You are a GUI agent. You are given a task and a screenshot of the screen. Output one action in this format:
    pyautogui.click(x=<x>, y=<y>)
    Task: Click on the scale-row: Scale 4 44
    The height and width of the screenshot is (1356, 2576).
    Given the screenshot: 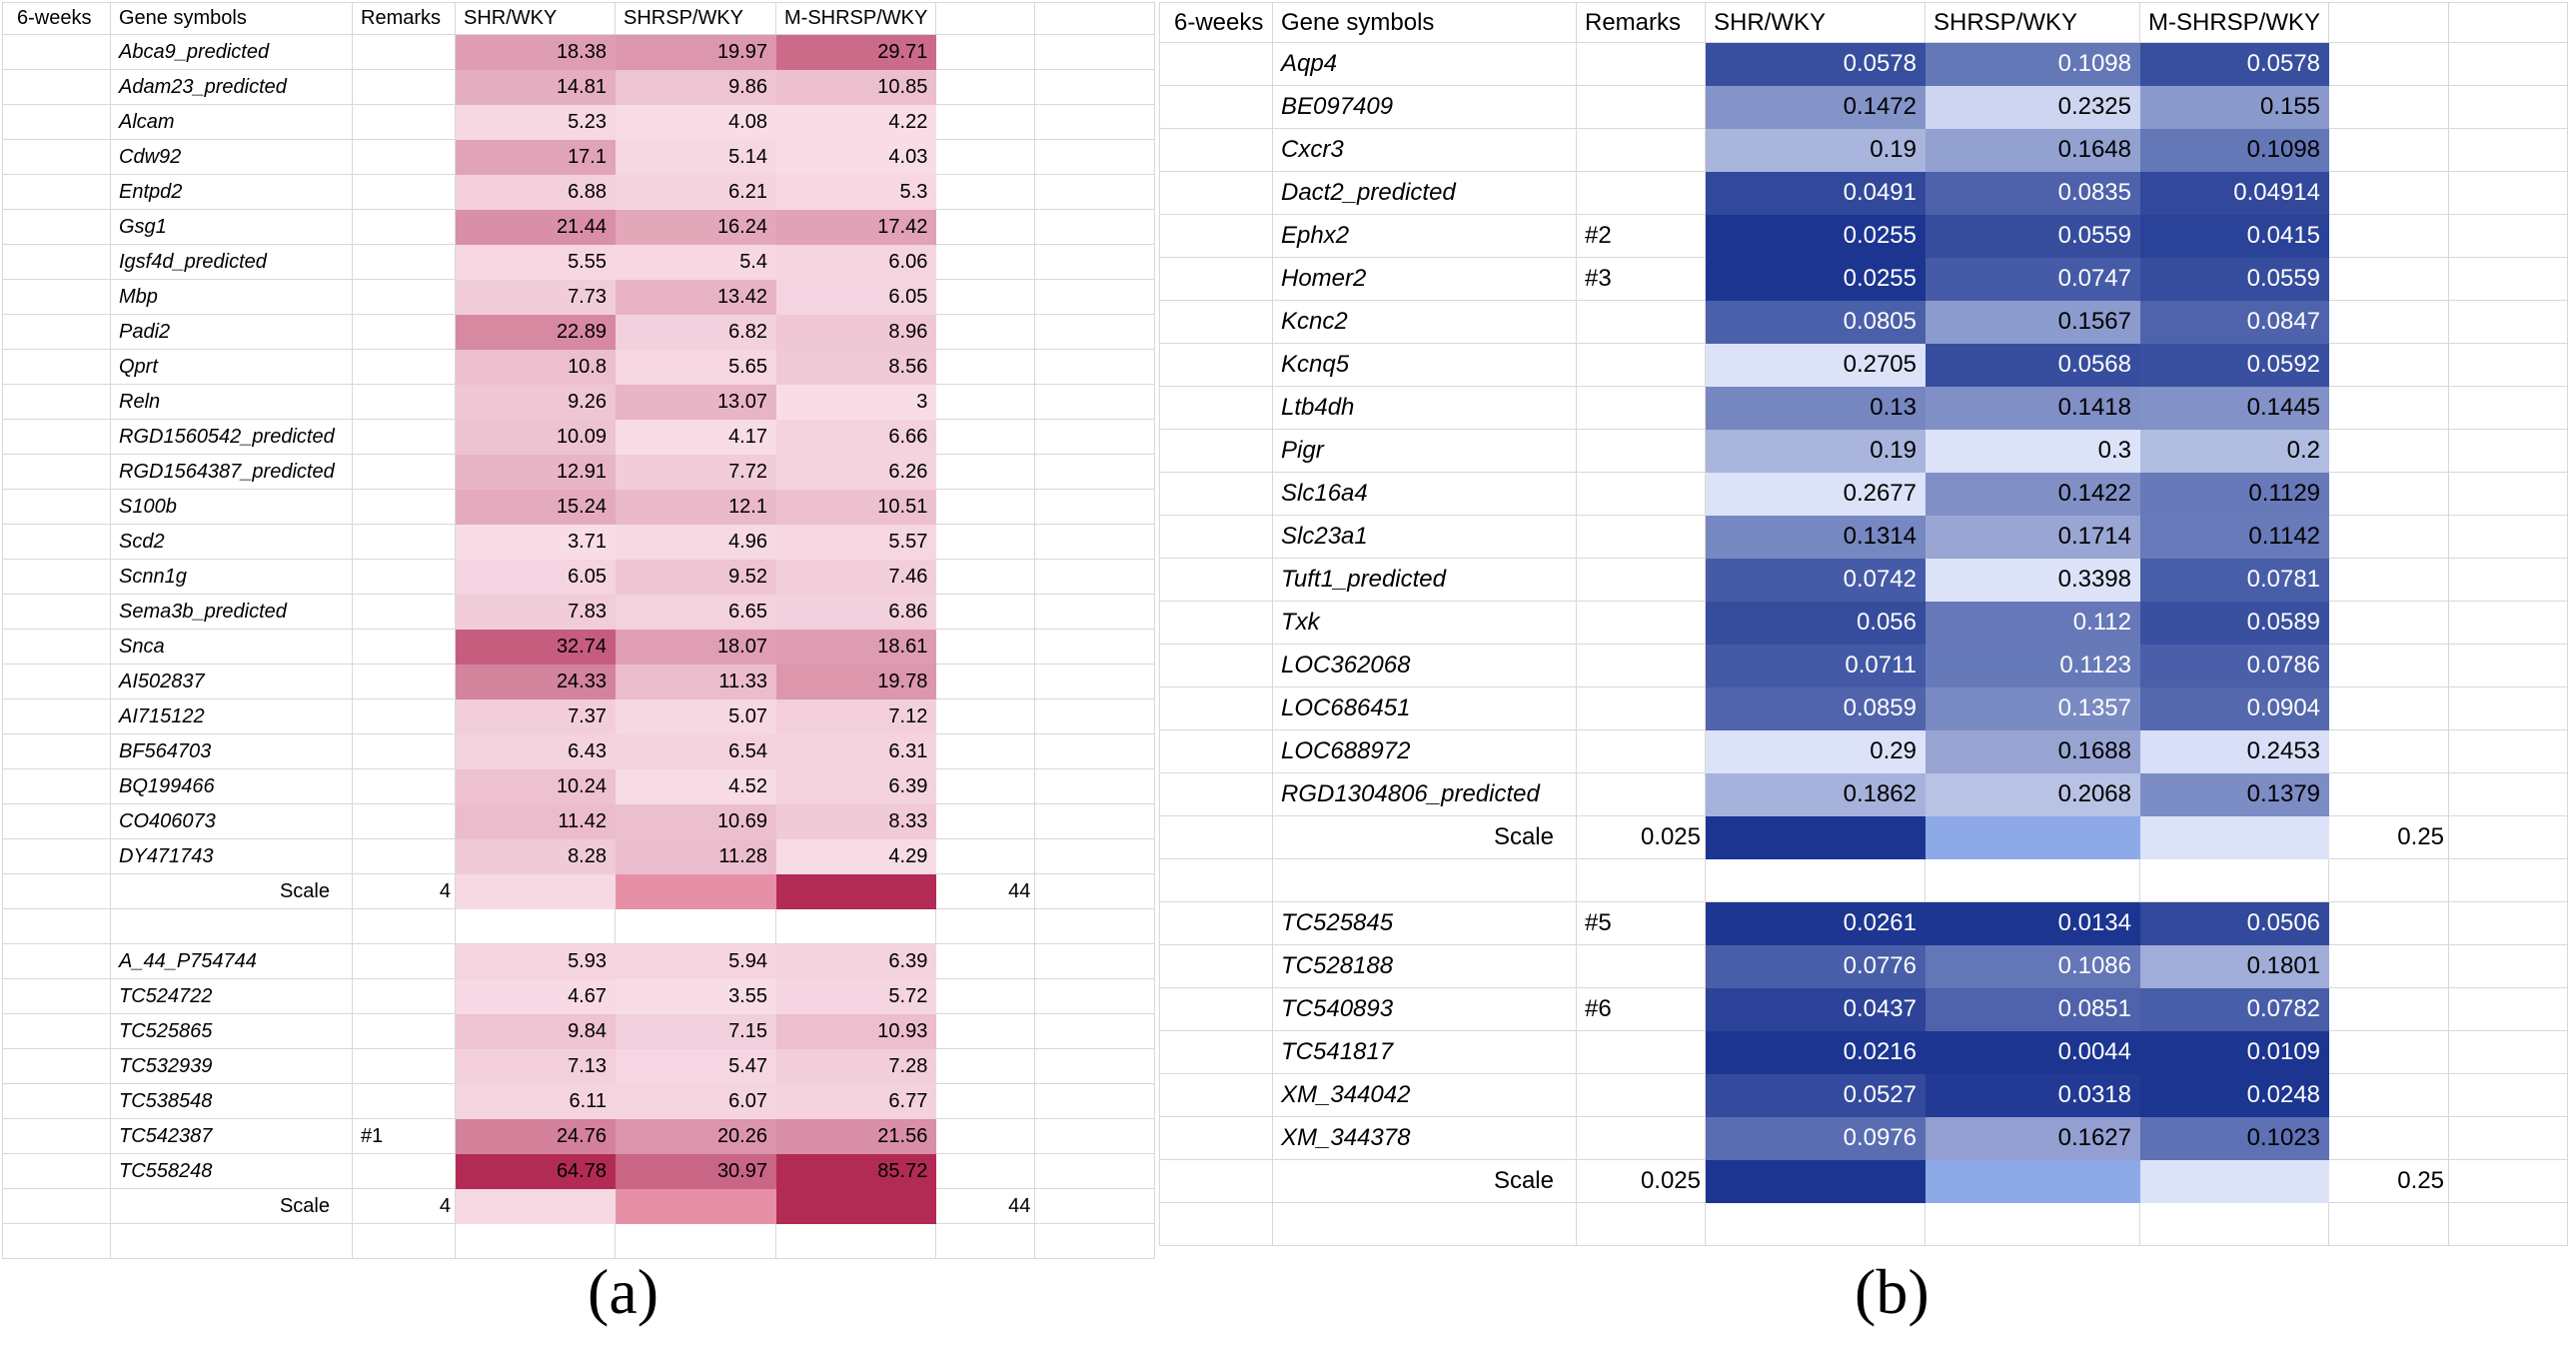 What is the action you would take?
    pyautogui.click(x=579, y=1207)
    